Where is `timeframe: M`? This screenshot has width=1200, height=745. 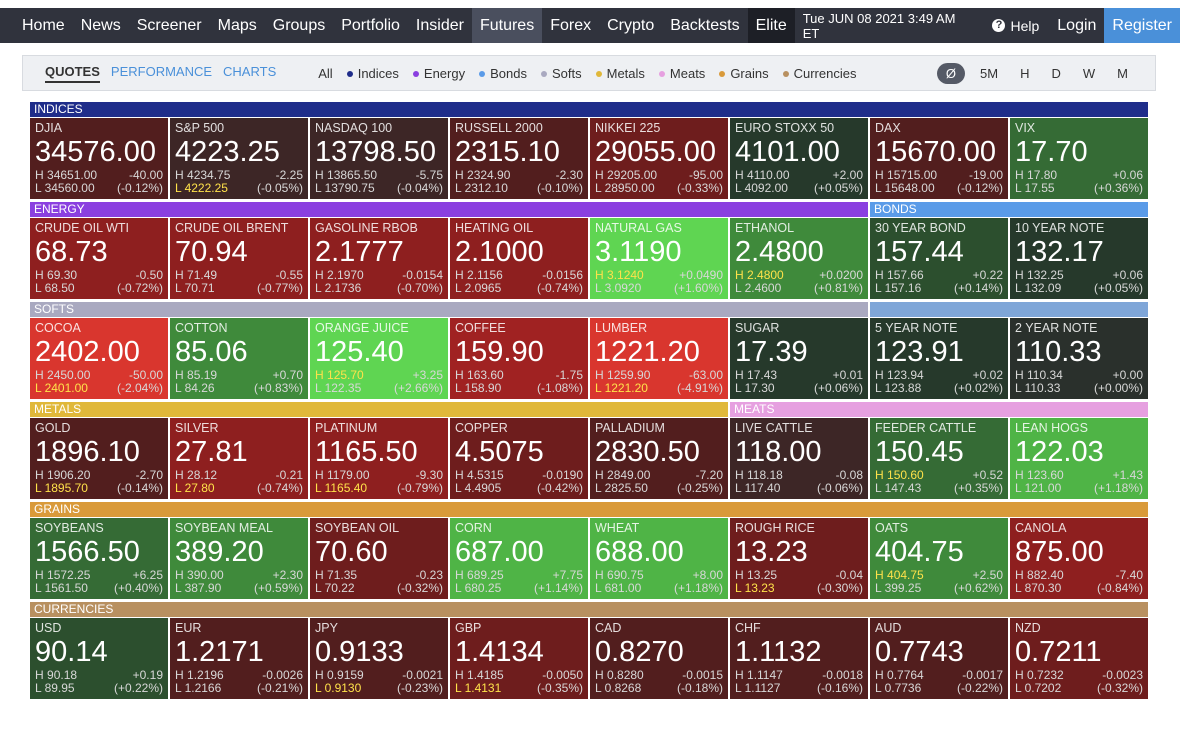
timeframe: M is located at coordinates (1122, 73).